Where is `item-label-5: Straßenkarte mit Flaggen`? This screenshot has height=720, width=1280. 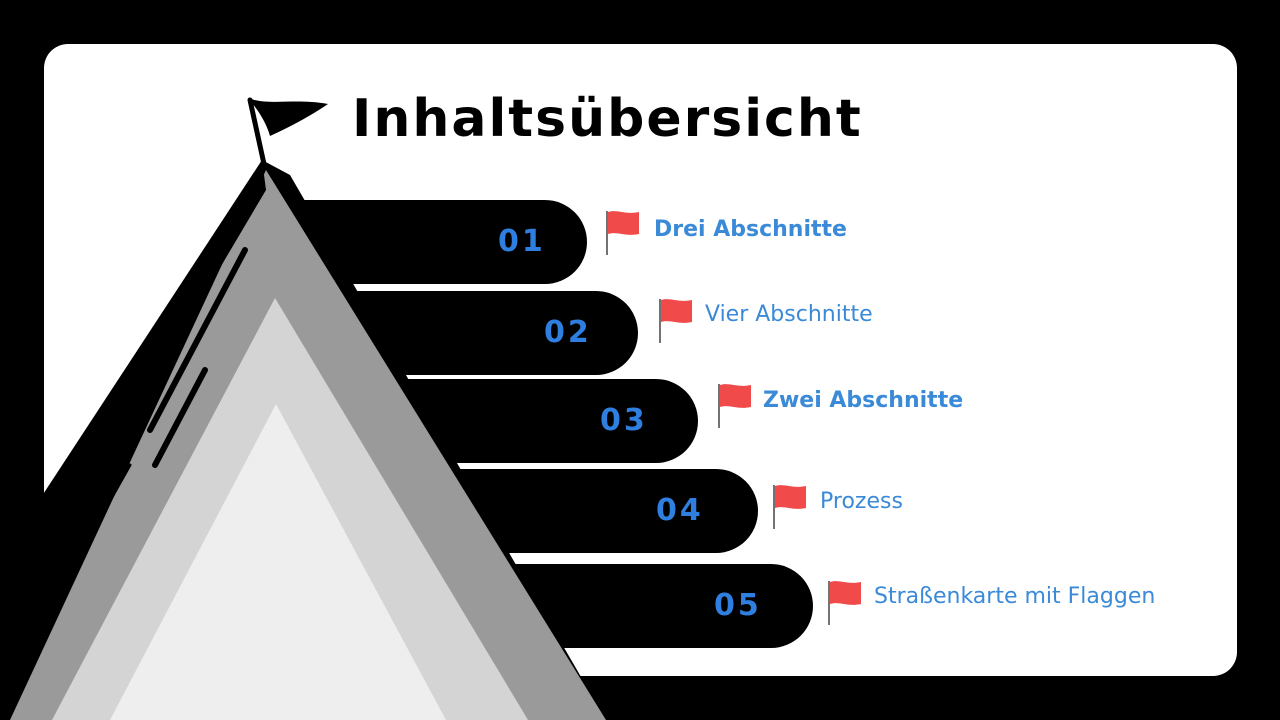 item-label-5: Straßenkarte mit Flaggen is located at coordinates (1015, 596).